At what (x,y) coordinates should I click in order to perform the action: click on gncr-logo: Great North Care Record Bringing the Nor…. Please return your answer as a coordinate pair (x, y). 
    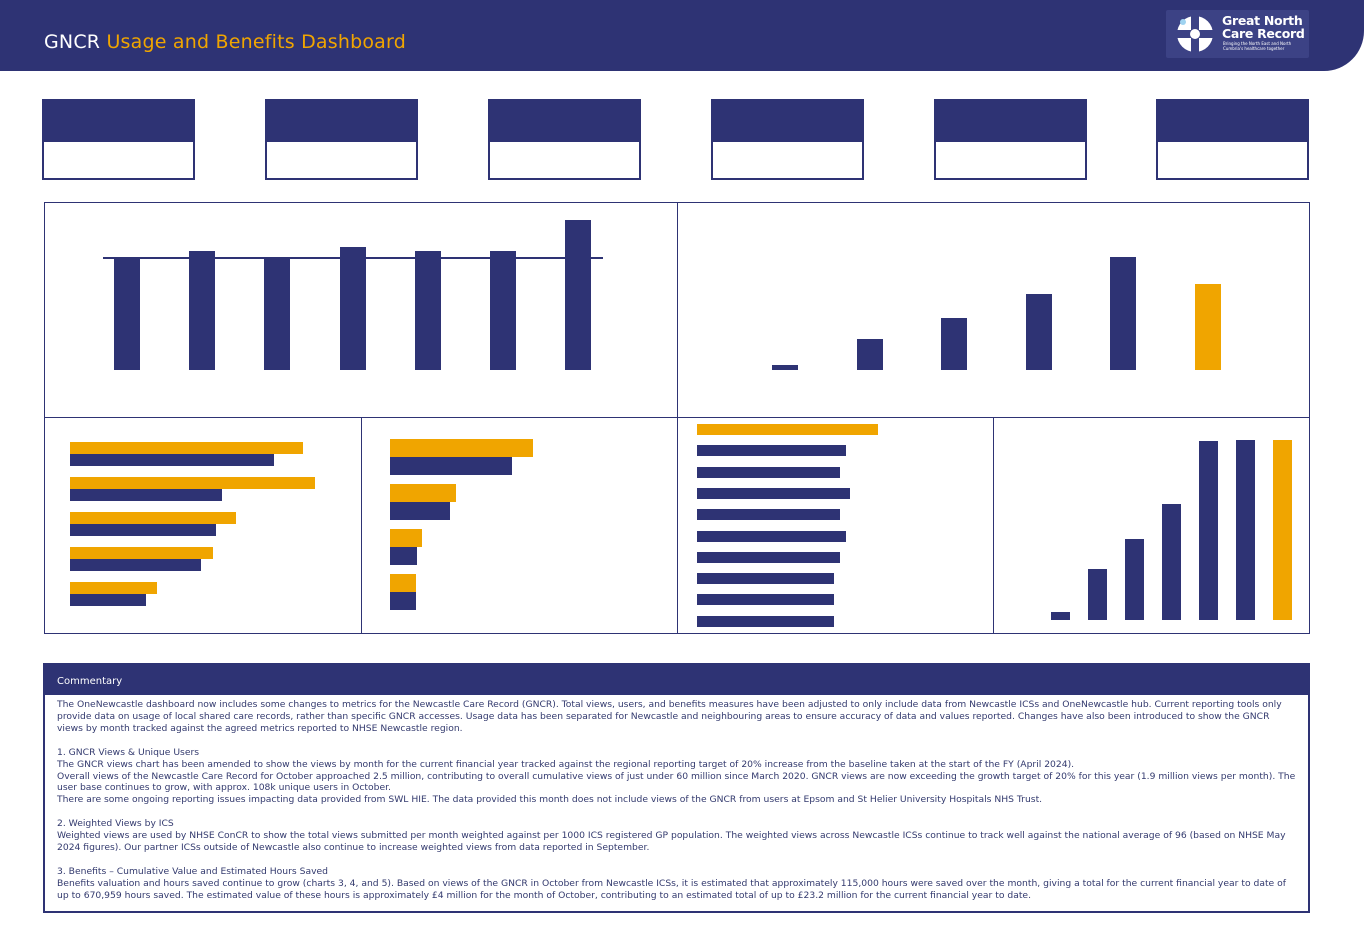
    Looking at the image, I should click on (1237, 34).